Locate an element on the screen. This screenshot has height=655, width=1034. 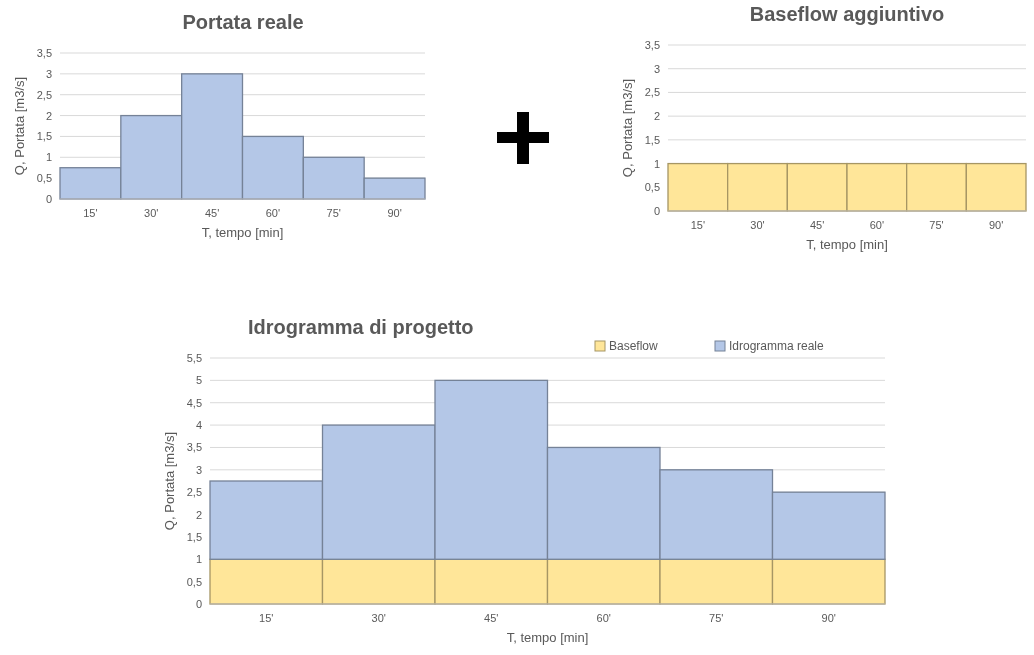
y-tick-label: 5,5 is located at coordinates (194, 358).